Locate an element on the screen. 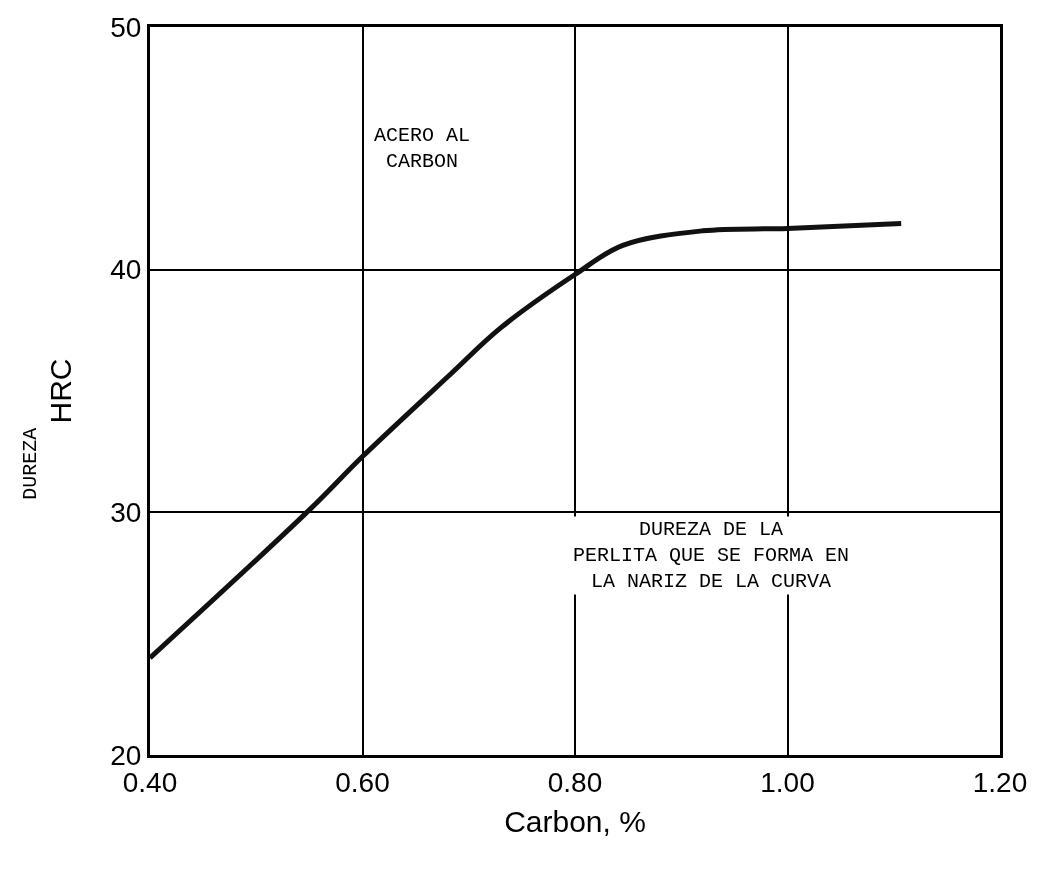  text: DUREZA is located at coordinates (31, 463).